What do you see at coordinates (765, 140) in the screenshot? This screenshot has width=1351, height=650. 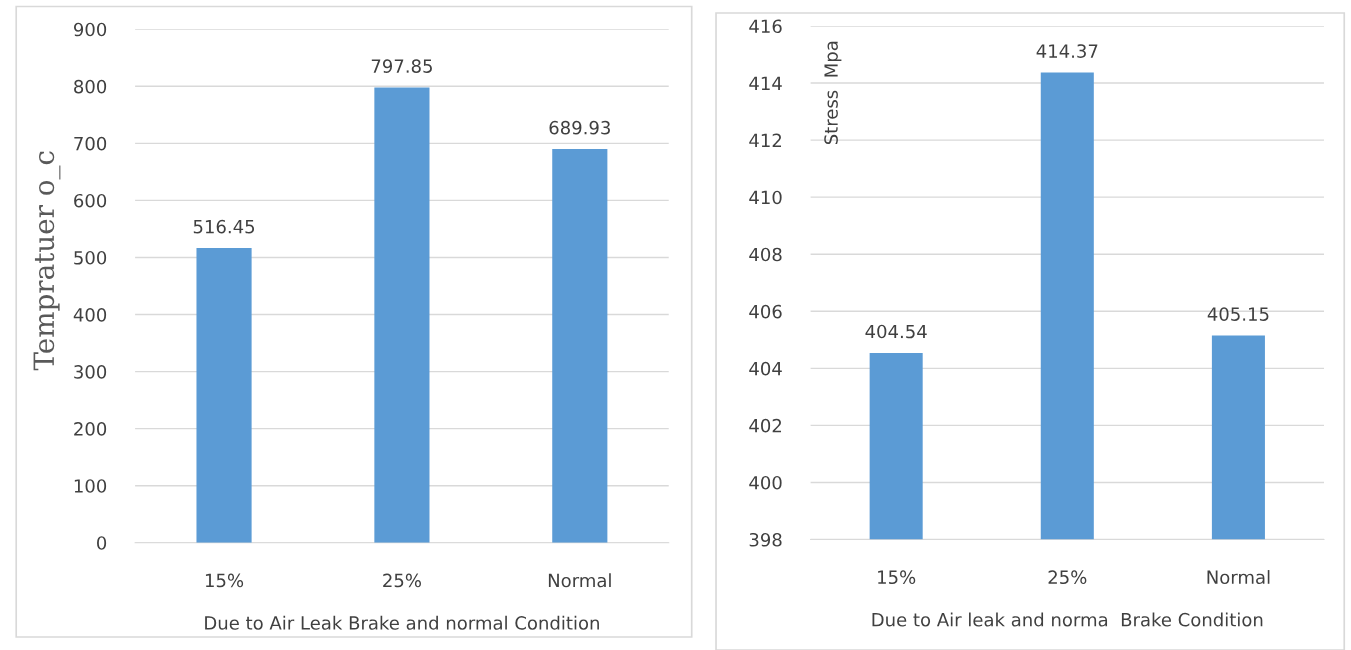 I see `y-tick-label: 412` at bounding box center [765, 140].